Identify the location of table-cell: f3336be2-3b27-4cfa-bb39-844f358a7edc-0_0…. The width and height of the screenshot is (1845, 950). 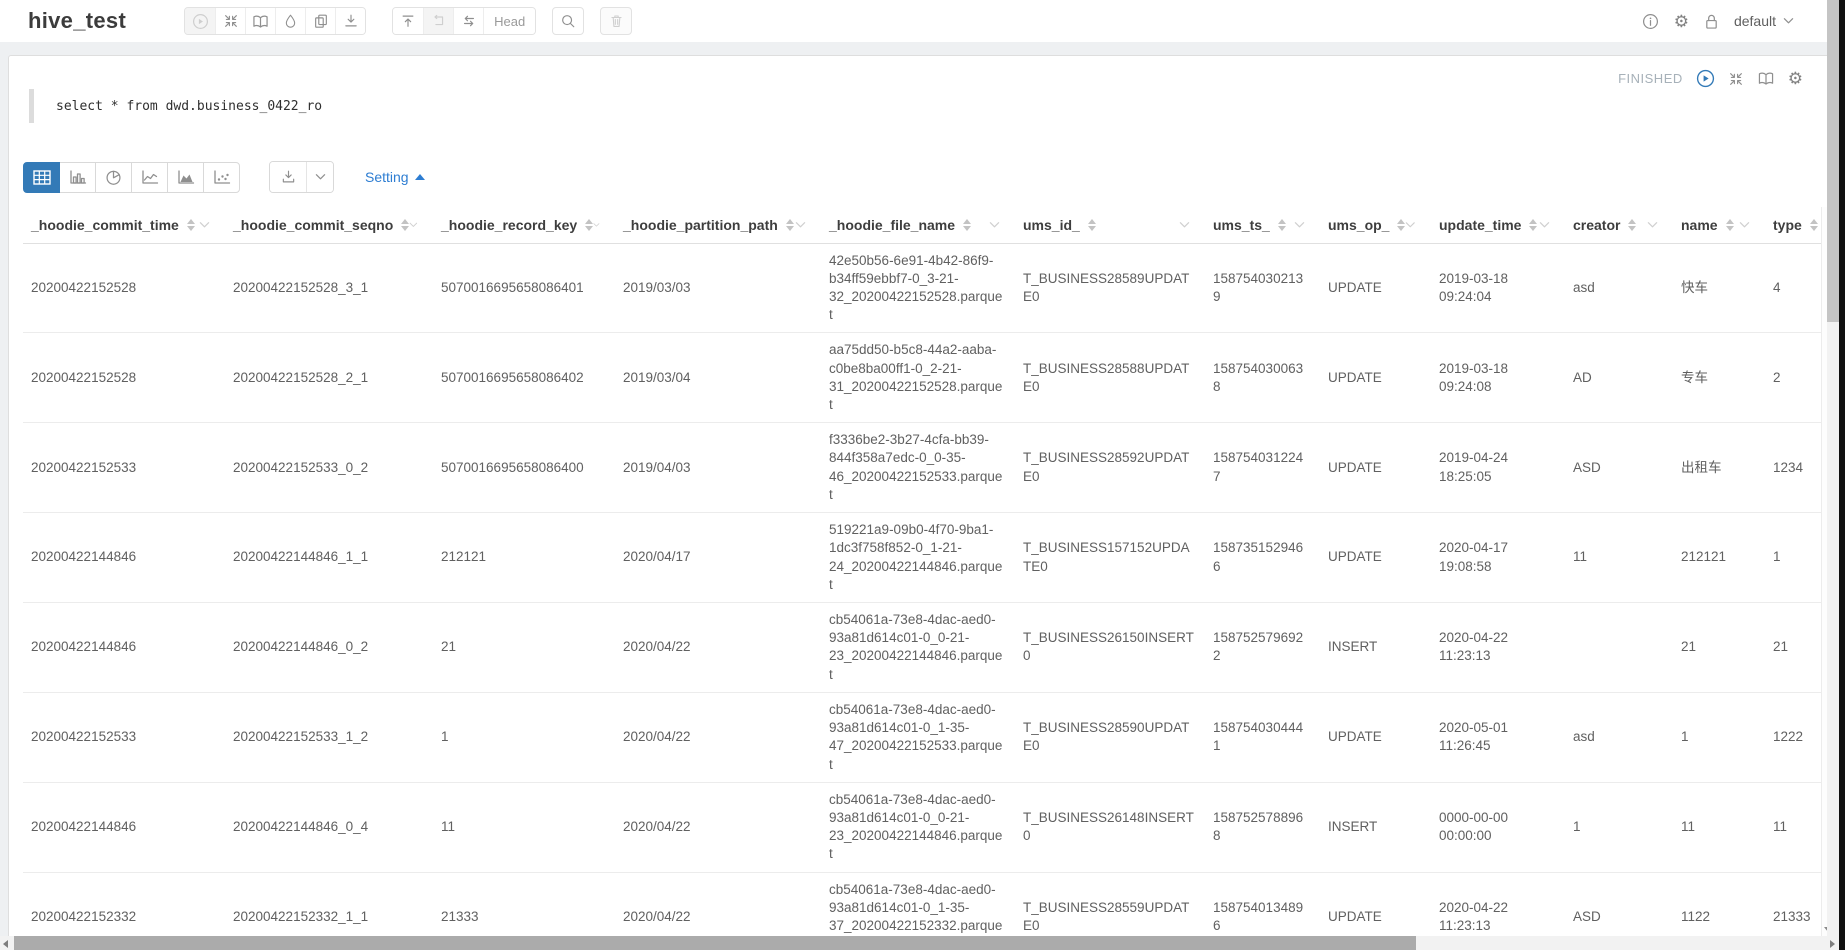
(918, 468).